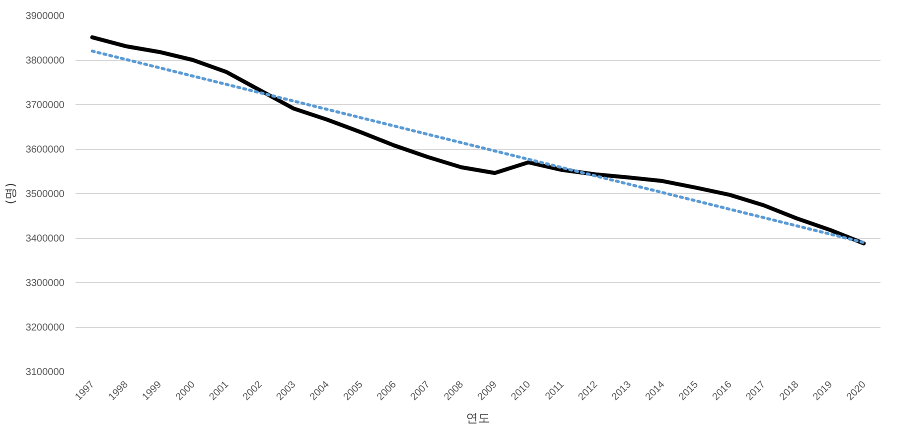 The image size is (908, 435). Describe the element at coordinates (45, 105) in the screenshot. I see `y-tick-label: 3700000` at that location.